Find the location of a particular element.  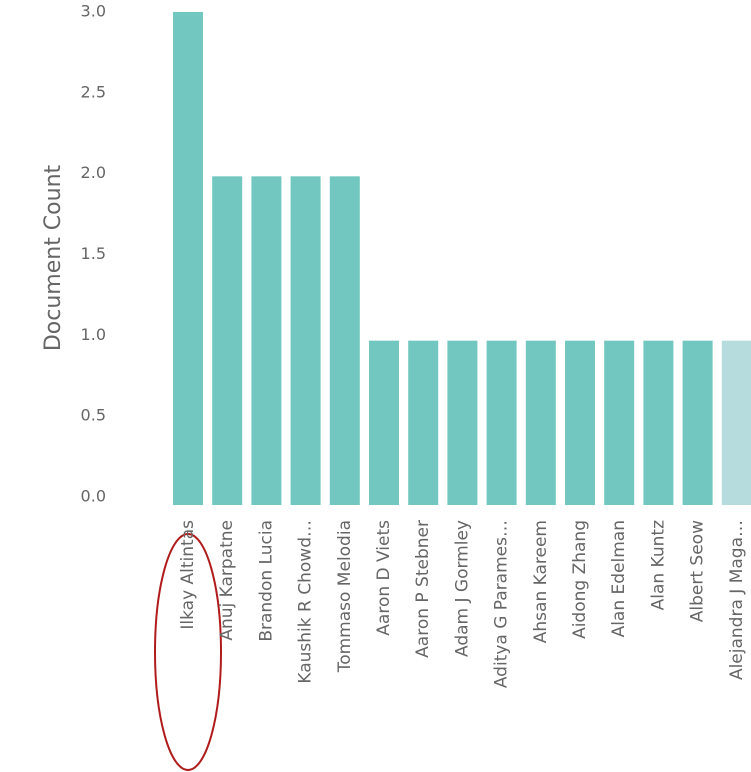

y-tick-label: 3.0 is located at coordinates (93, 11).